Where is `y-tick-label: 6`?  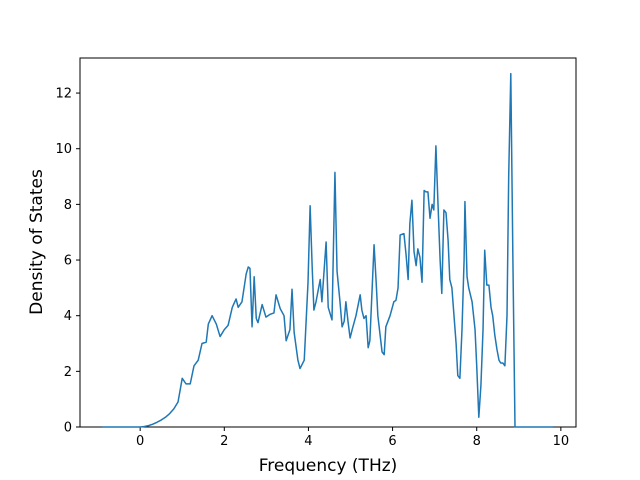
y-tick-label: 6 is located at coordinates (68, 261).